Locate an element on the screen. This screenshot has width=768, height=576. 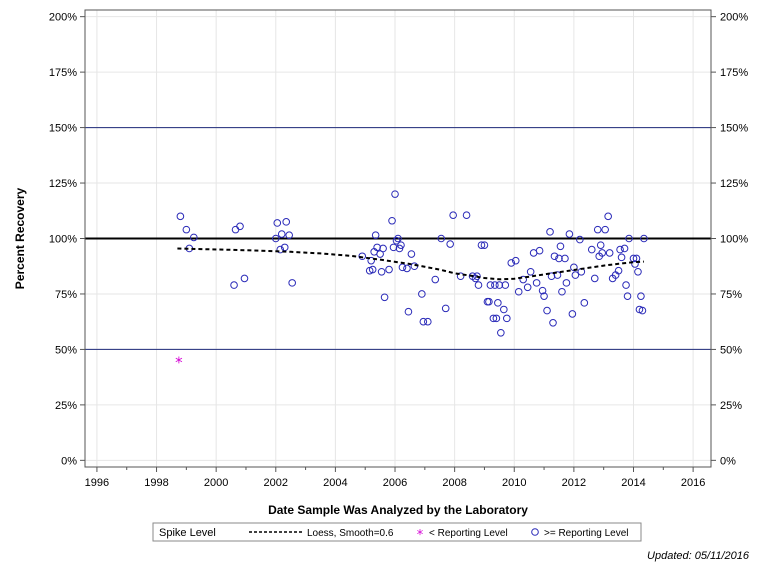
x-tick-label: 2002 is located at coordinates (276, 483).